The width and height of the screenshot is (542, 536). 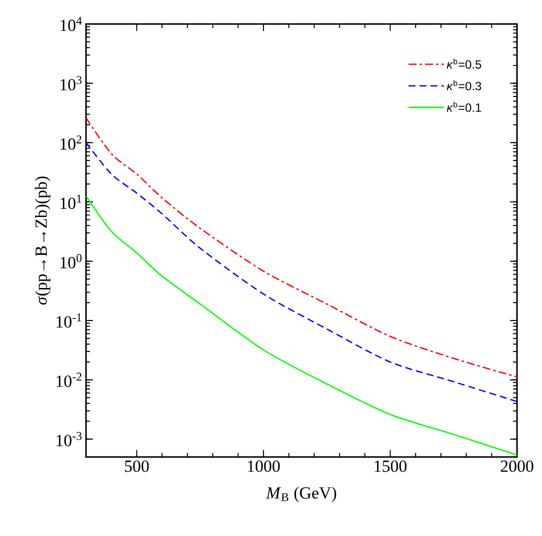 What do you see at coordinates (71, 83) in the screenshot?
I see `y-tick-label: 10$^{3}$` at bounding box center [71, 83].